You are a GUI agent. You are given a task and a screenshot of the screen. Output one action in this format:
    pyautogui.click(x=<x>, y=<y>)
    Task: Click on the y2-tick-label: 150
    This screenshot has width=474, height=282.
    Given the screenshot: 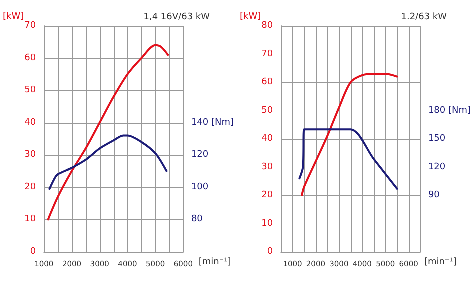 What is the action you would take?
    pyautogui.click(x=437, y=139)
    